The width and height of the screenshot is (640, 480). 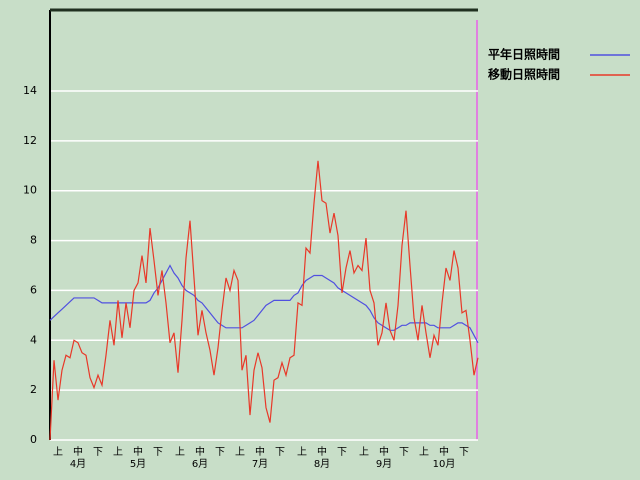 What do you see at coordinates (138, 464) in the screenshot?
I see `month-label: 5月` at bounding box center [138, 464].